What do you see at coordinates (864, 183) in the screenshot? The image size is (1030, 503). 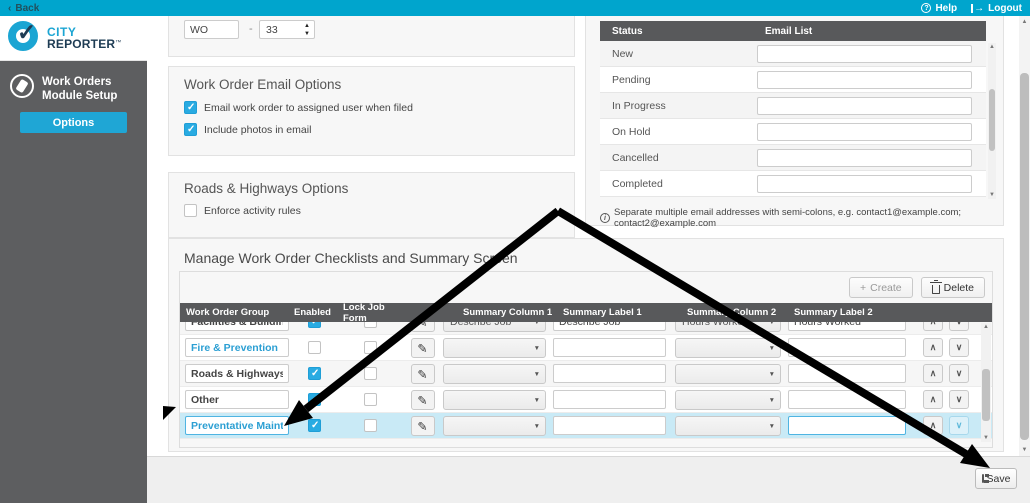 I see `email-list-input-completed` at bounding box center [864, 183].